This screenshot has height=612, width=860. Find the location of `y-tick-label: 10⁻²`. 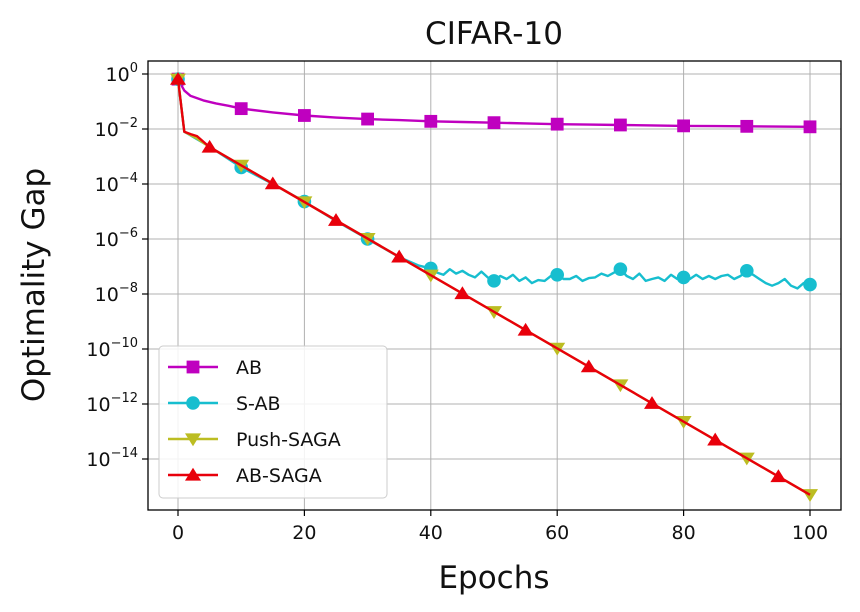

y-tick-label: 10⁻² is located at coordinates (116, 128).